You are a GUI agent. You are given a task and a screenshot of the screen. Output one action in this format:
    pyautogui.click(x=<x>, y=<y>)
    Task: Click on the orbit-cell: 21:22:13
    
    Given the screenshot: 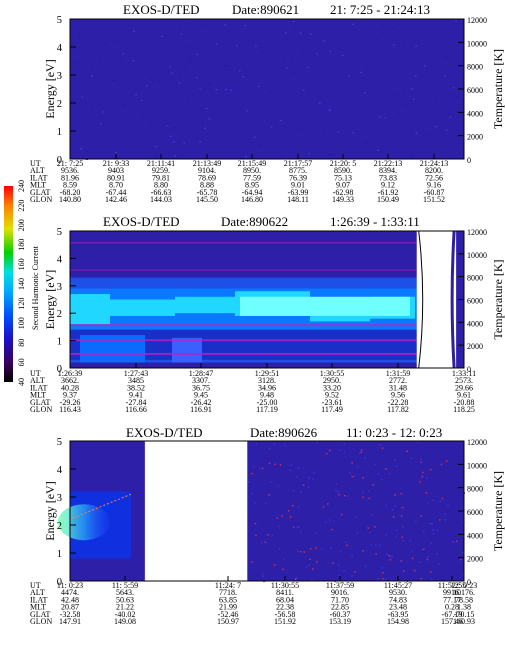 What is the action you would take?
    pyautogui.click(x=388, y=163)
    